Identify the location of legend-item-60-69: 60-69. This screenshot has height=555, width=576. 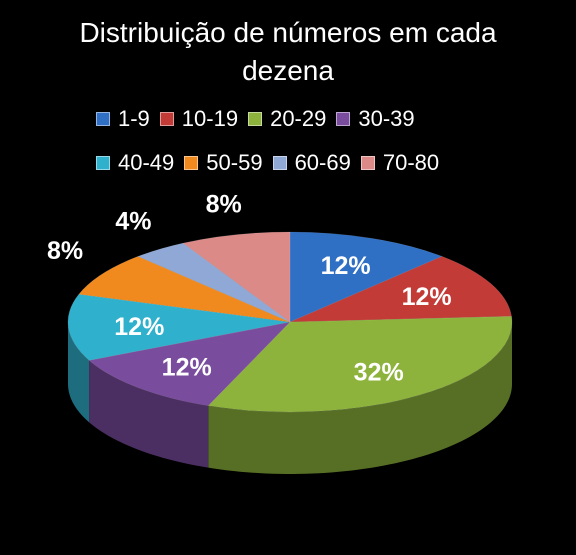
(311, 163).